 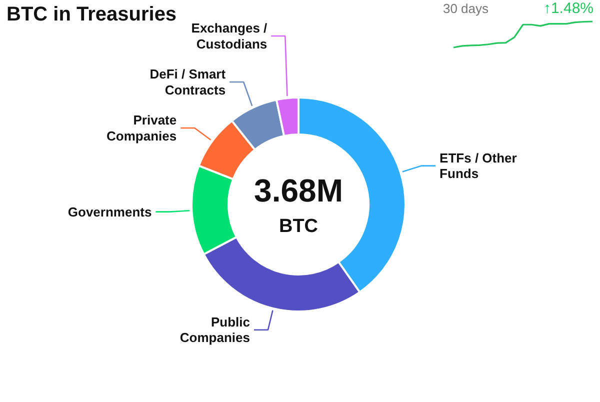 I want to click on text: 3.68M, so click(x=298, y=190).